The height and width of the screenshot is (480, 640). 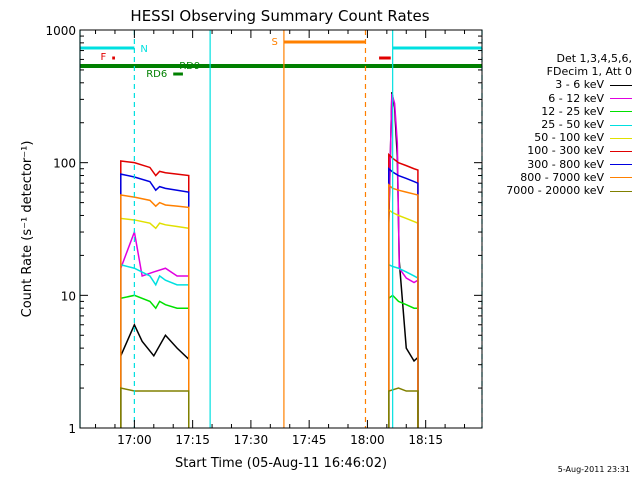 I want to click on timestamp: 5-Aug-2011 23:31, so click(x=593, y=469).